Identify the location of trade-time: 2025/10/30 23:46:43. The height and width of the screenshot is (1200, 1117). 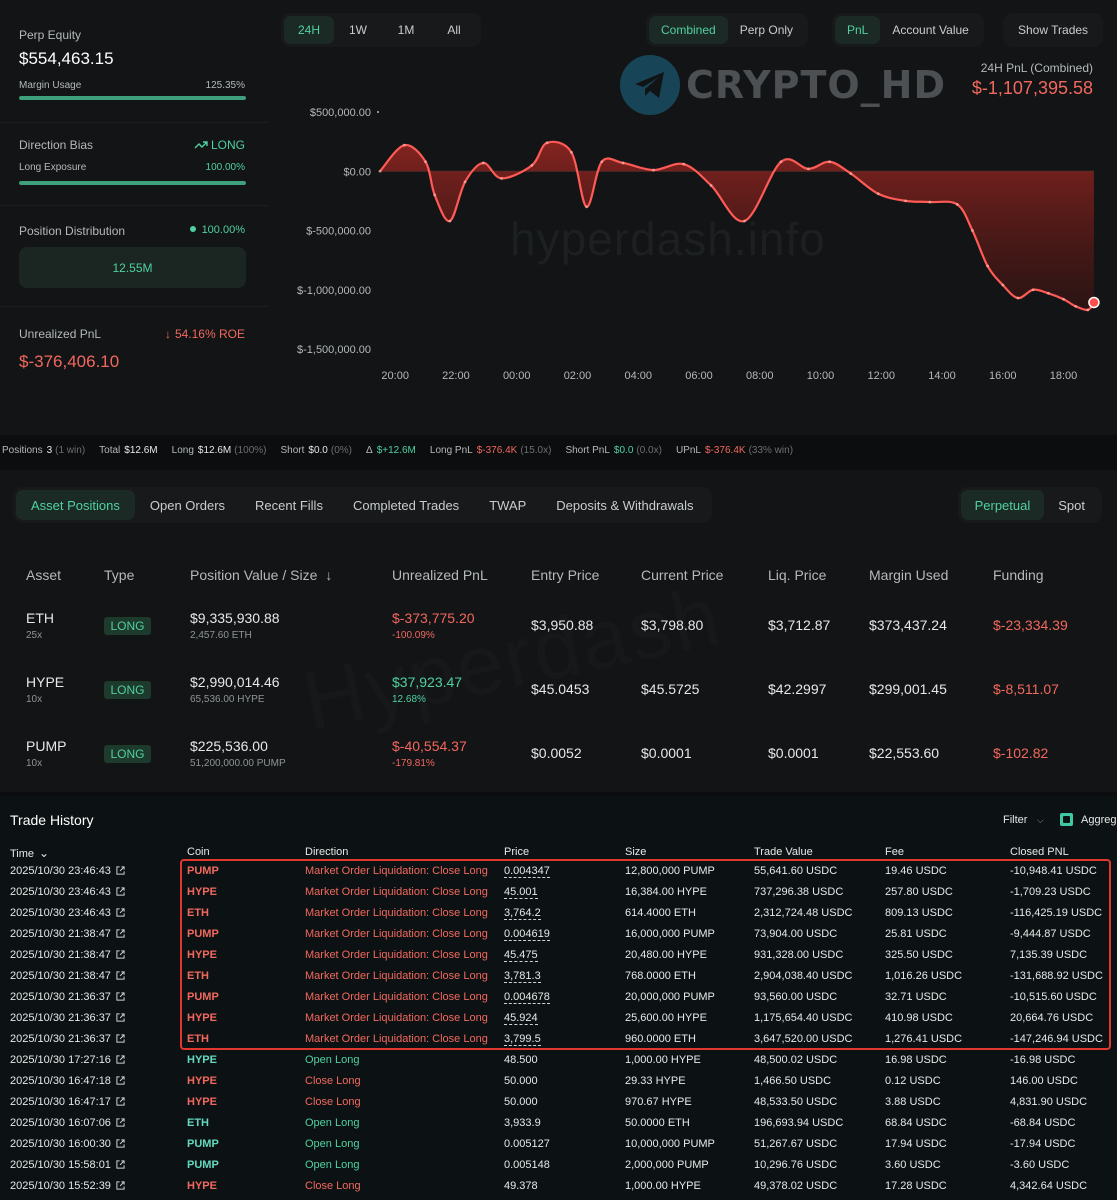
(67, 892).